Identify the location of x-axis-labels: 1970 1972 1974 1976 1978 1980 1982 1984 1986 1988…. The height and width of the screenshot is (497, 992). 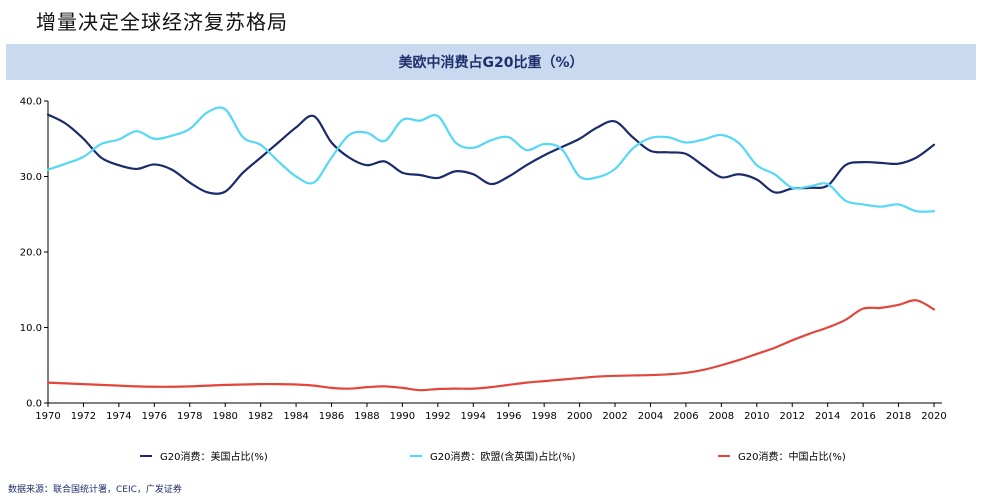
(490, 416).